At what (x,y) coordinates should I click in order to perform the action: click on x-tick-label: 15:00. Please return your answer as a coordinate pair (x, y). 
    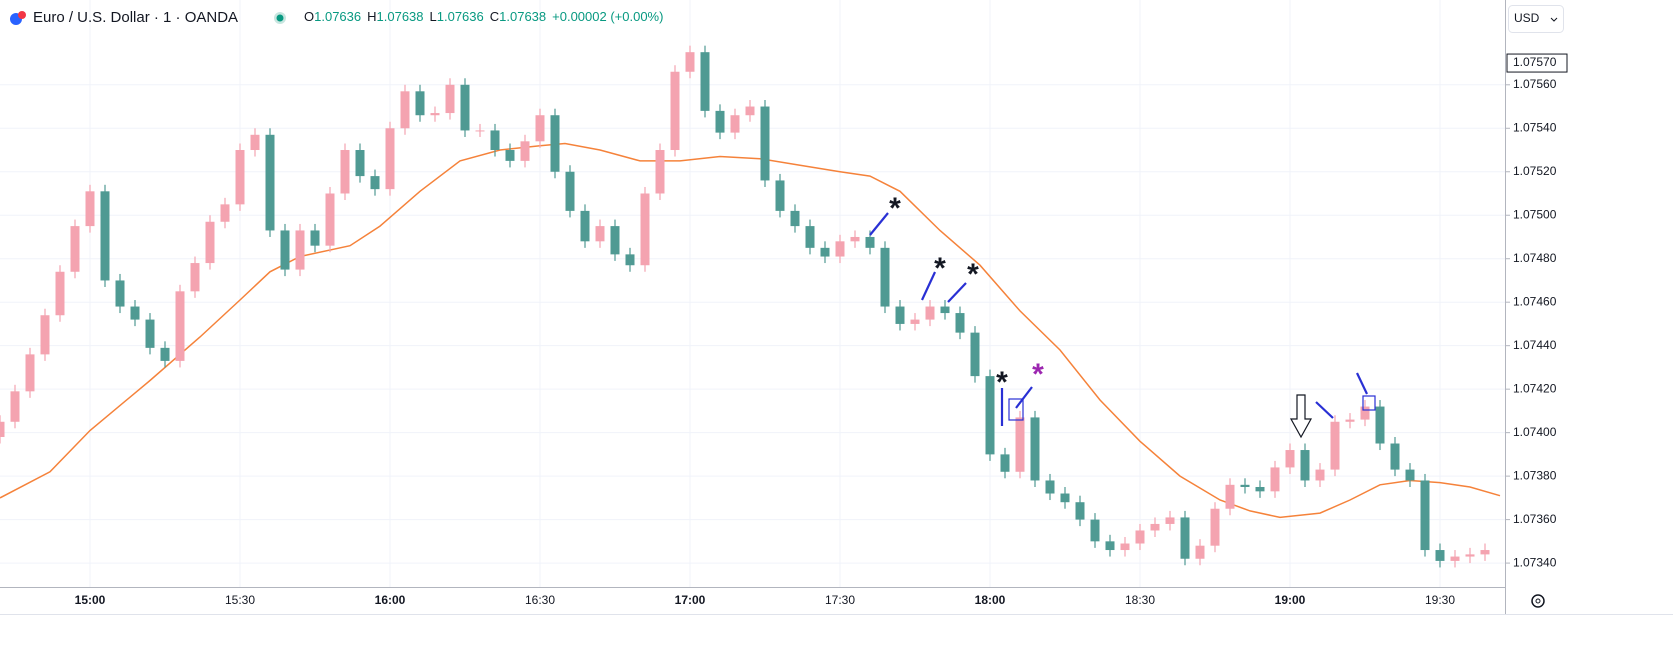
    Looking at the image, I should click on (90, 600).